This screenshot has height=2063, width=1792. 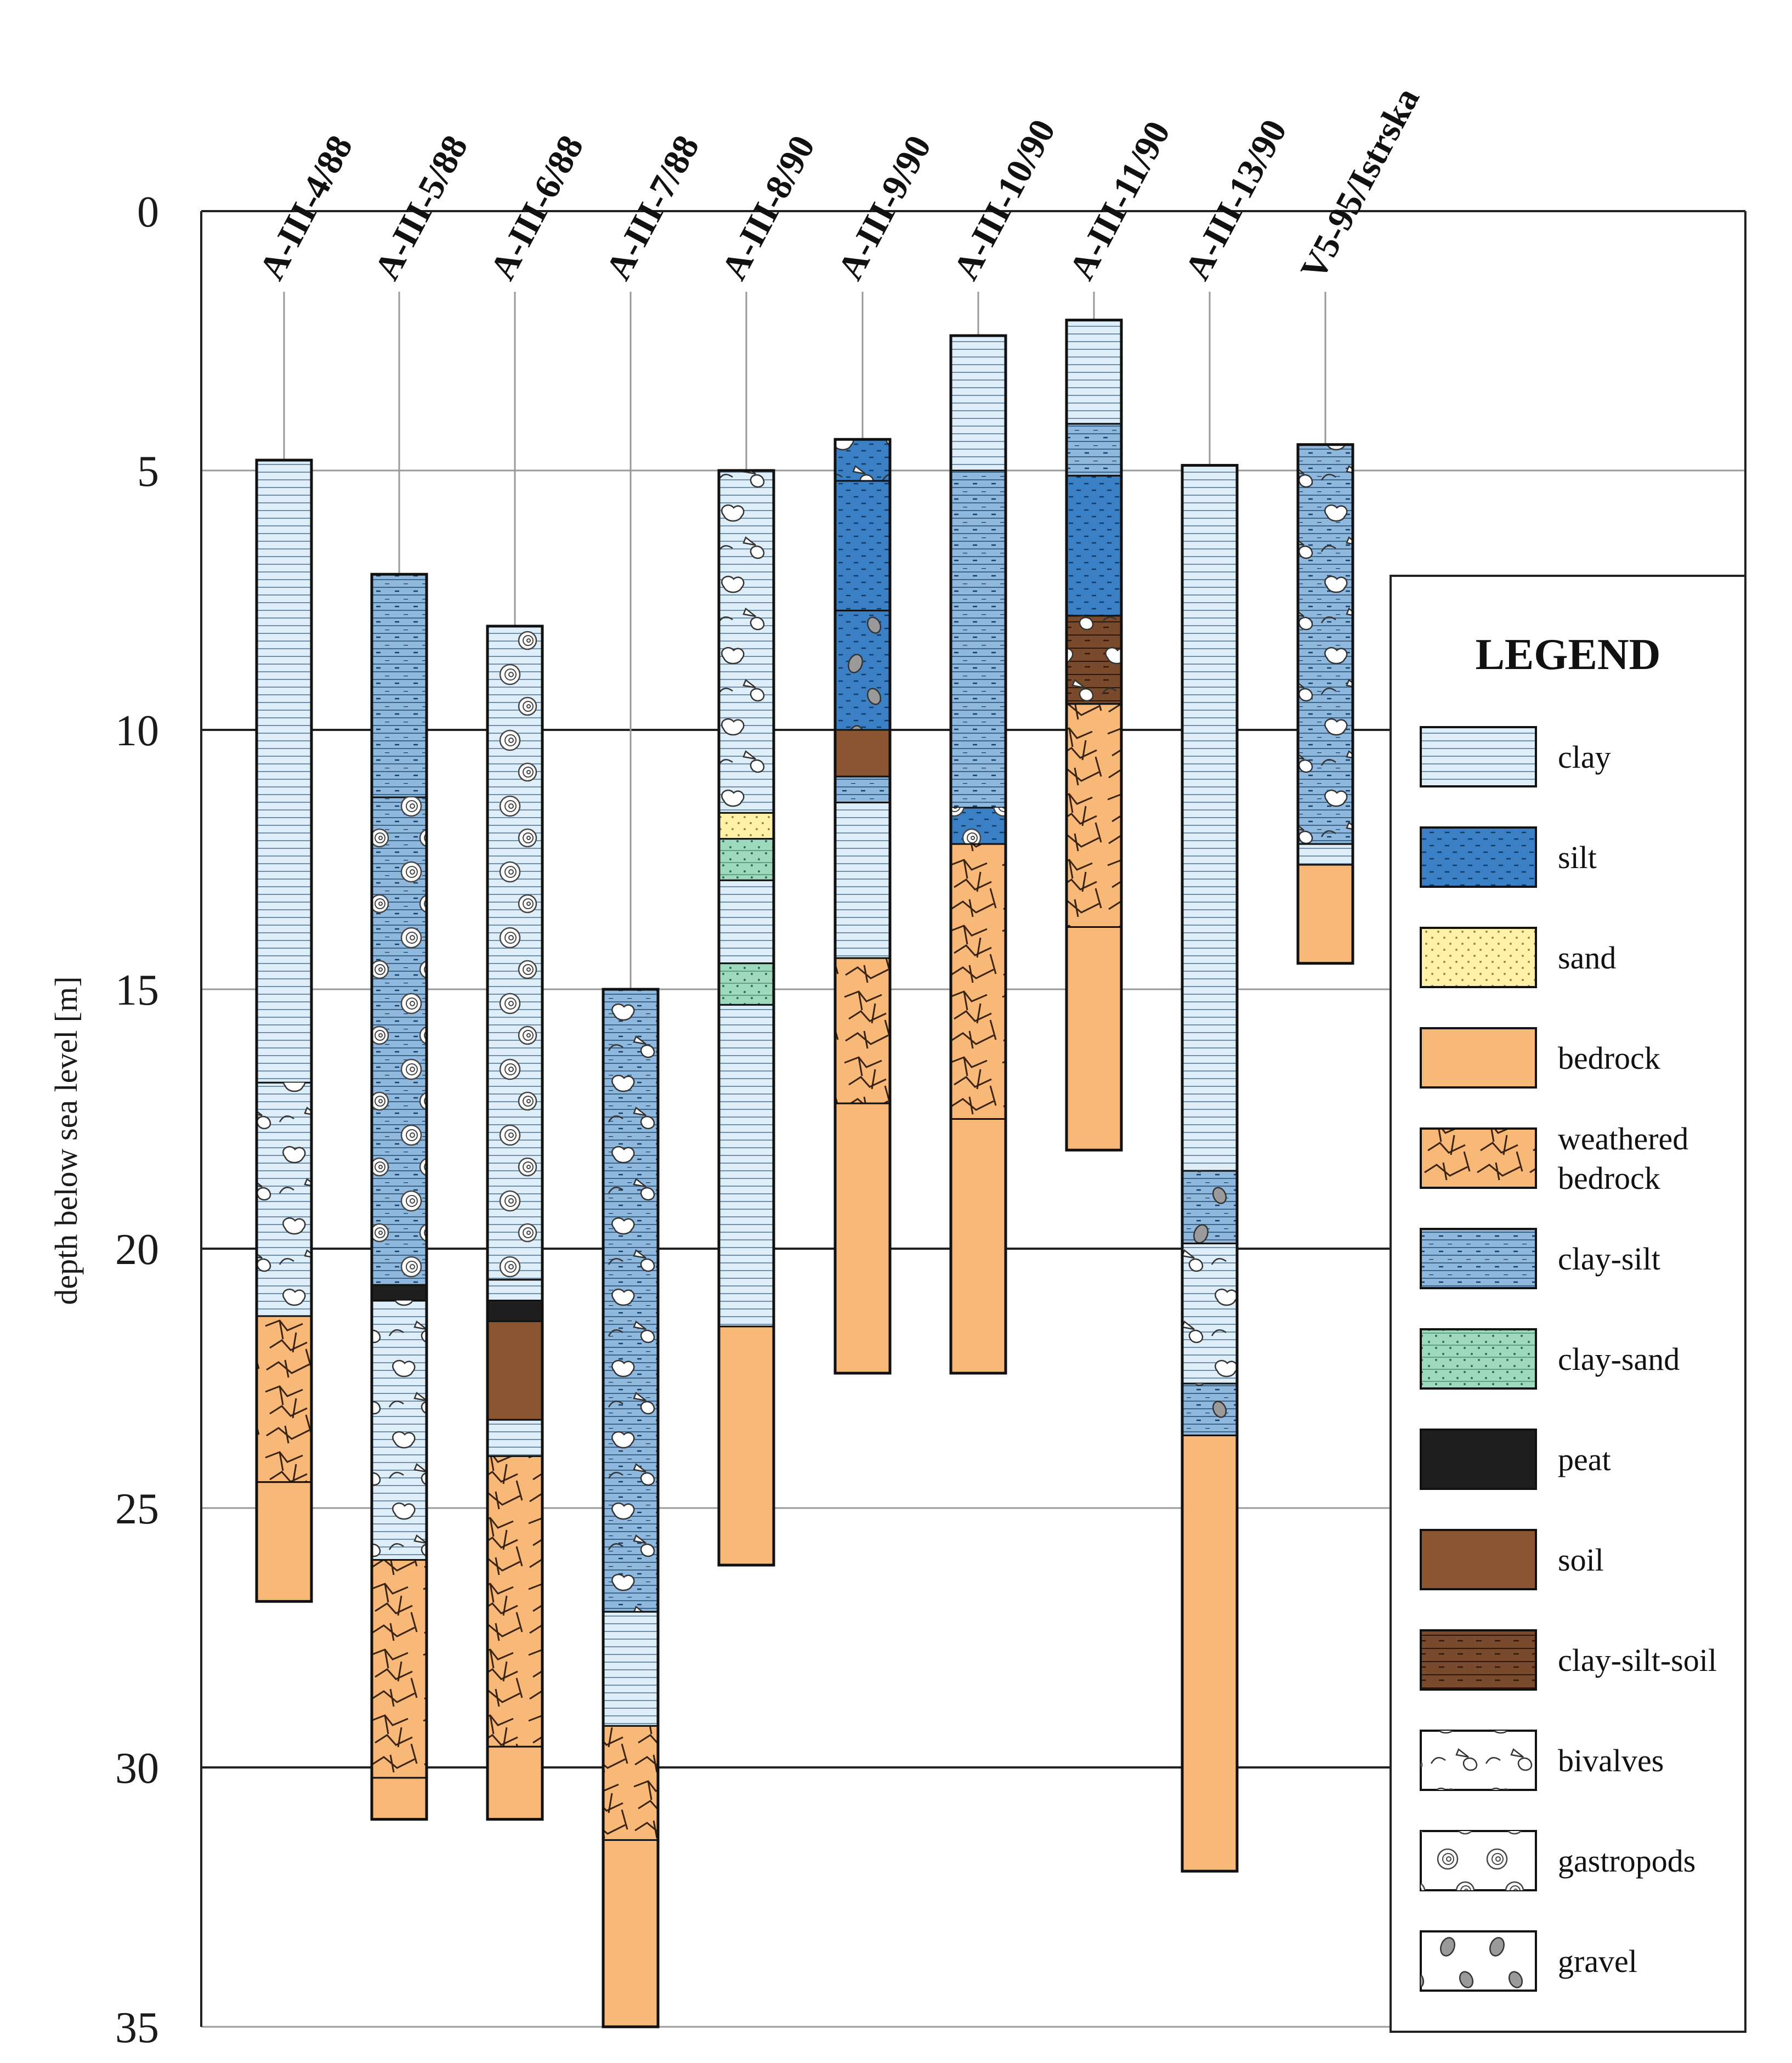 I want to click on legend-item-soil: soil, so click(x=1512, y=1560).